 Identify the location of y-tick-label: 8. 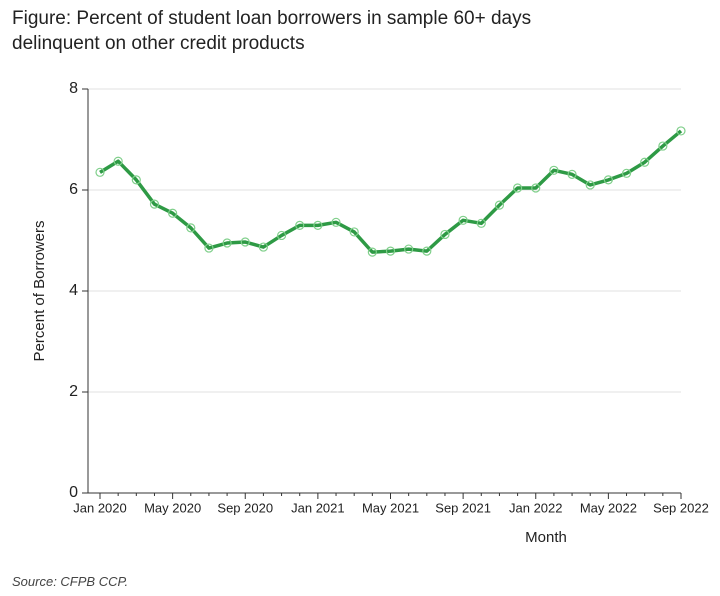
(73, 88).